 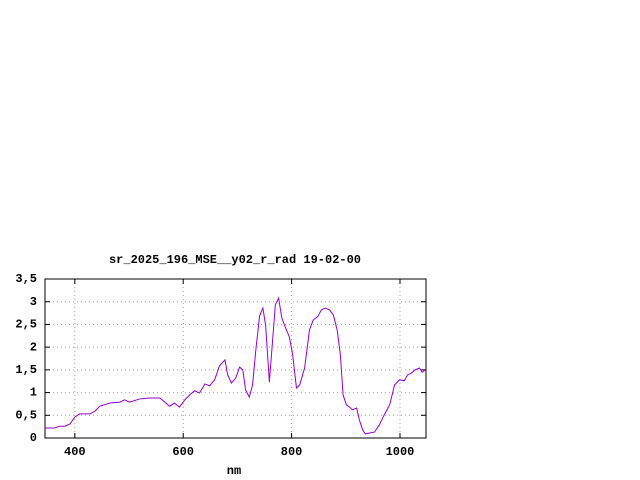 What do you see at coordinates (235, 260) in the screenshot?
I see `chart-title: sr_2025_196_MSE__y02_r_rad 19-02-00` at bounding box center [235, 260].